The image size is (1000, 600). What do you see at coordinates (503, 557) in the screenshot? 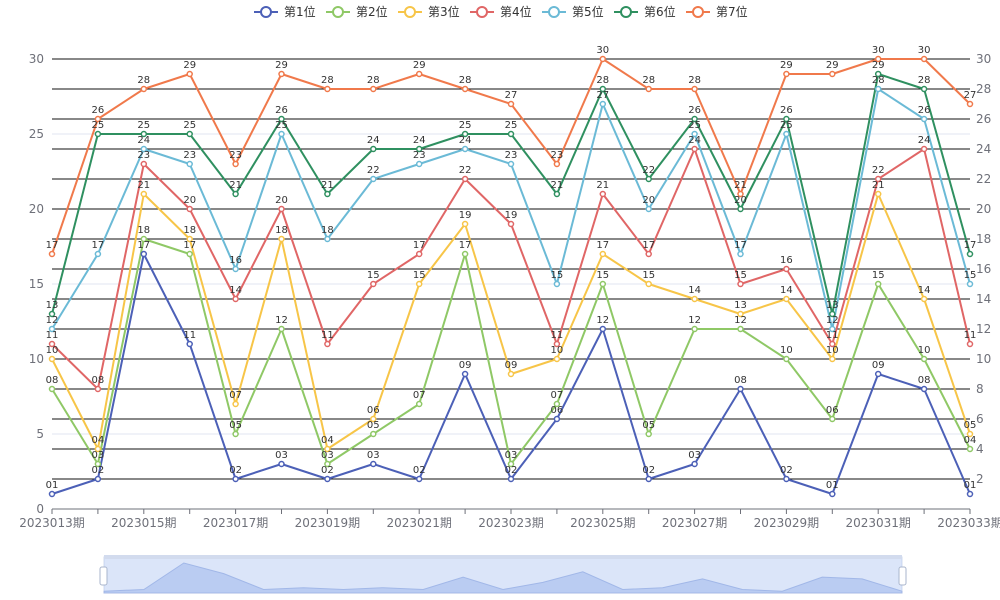
I see `zoom-top-bar` at bounding box center [503, 557].